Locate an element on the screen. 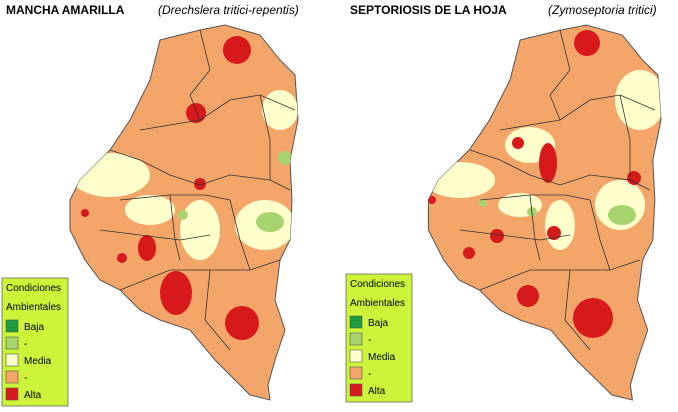 This screenshot has height=412, width=678. map-title: MANCHA AMARILLA is located at coordinates (65, 10).